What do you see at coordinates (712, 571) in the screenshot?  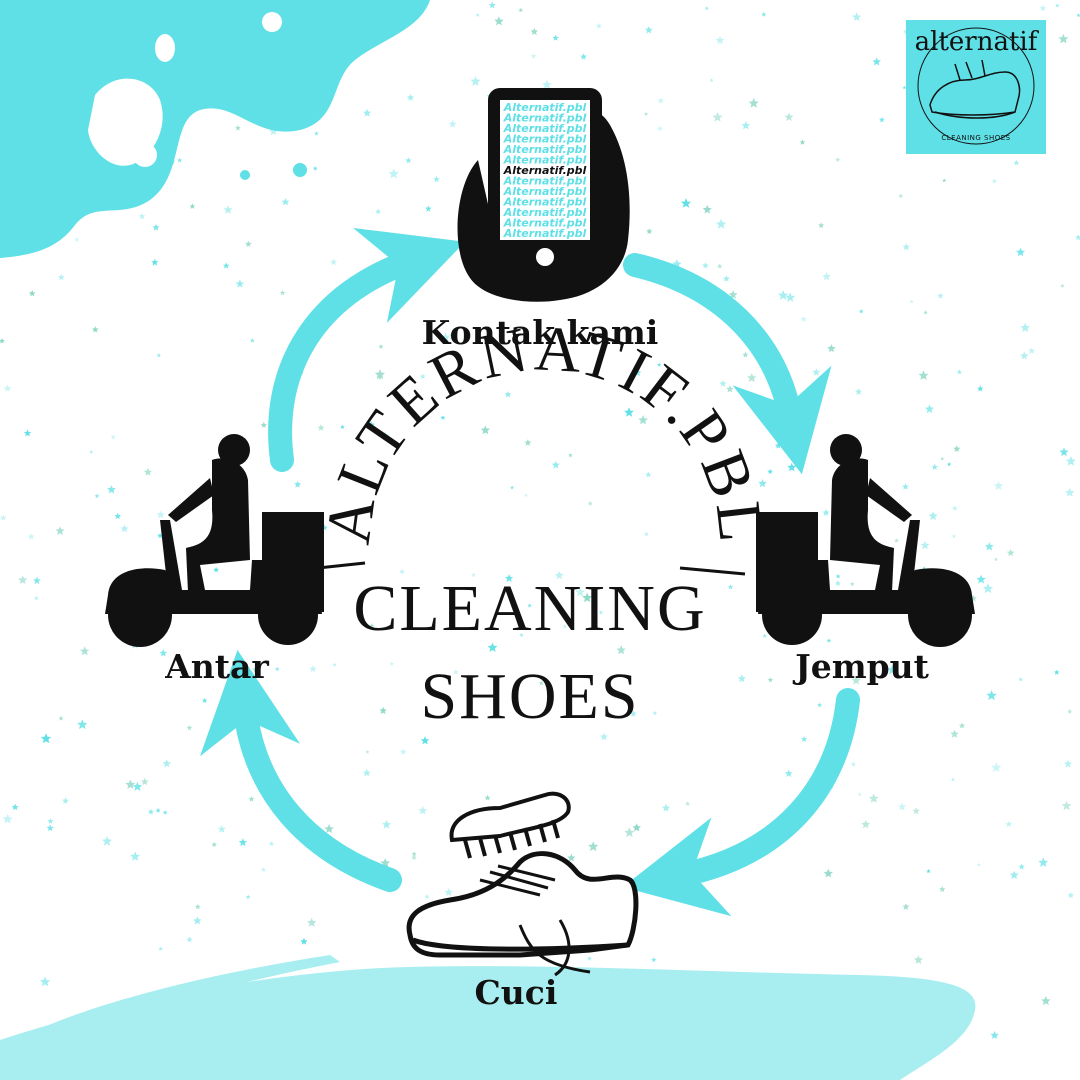 I see `arc-bar-right` at bounding box center [712, 571].